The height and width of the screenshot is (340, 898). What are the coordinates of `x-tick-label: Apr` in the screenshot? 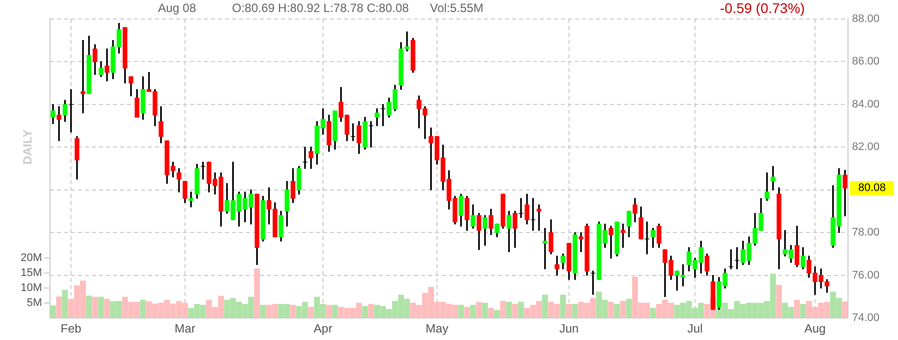 It's located at (323, 329).